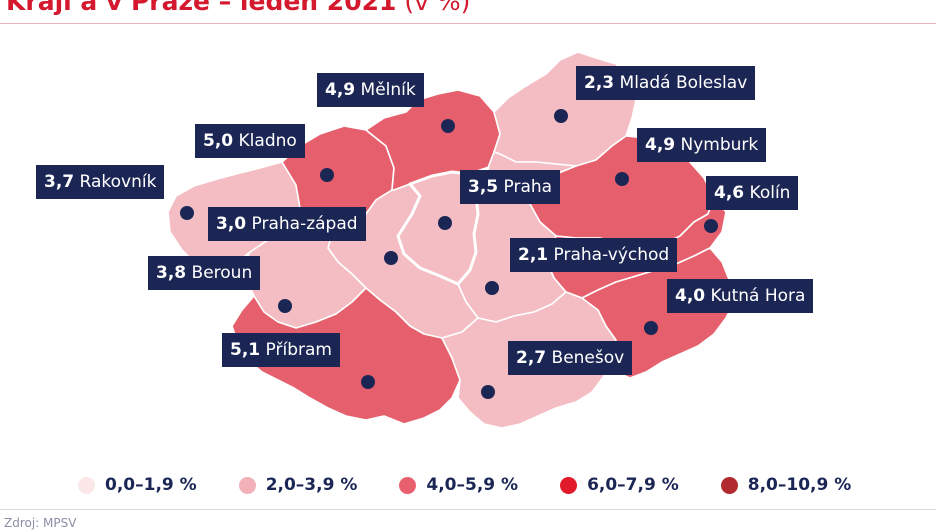 The height and width of the screenshot is (530, 936). I want to click on marker-beroun, so click(285, 306).